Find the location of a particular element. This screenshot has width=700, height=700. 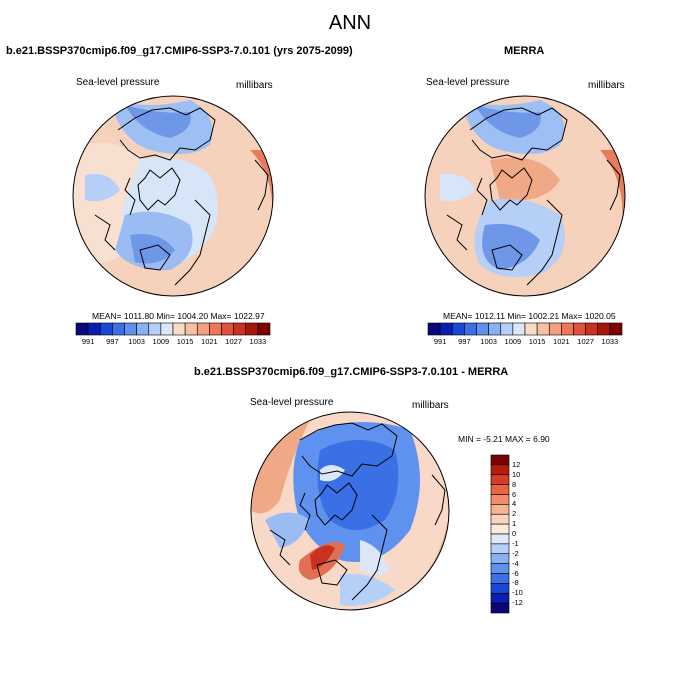

panel3-colorbar is located at coordinates (500, 534).